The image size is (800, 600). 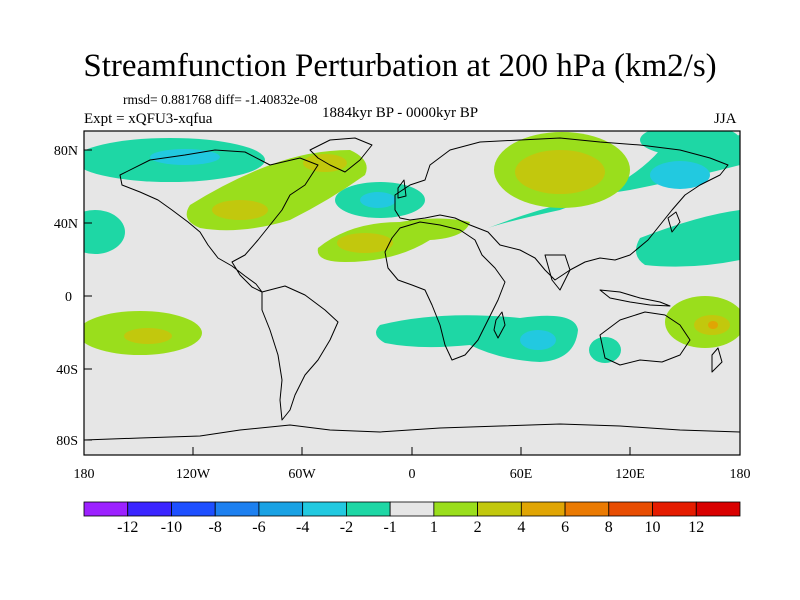 I want to click on lat-tick-label: 80S, so click(x=67, y=441).